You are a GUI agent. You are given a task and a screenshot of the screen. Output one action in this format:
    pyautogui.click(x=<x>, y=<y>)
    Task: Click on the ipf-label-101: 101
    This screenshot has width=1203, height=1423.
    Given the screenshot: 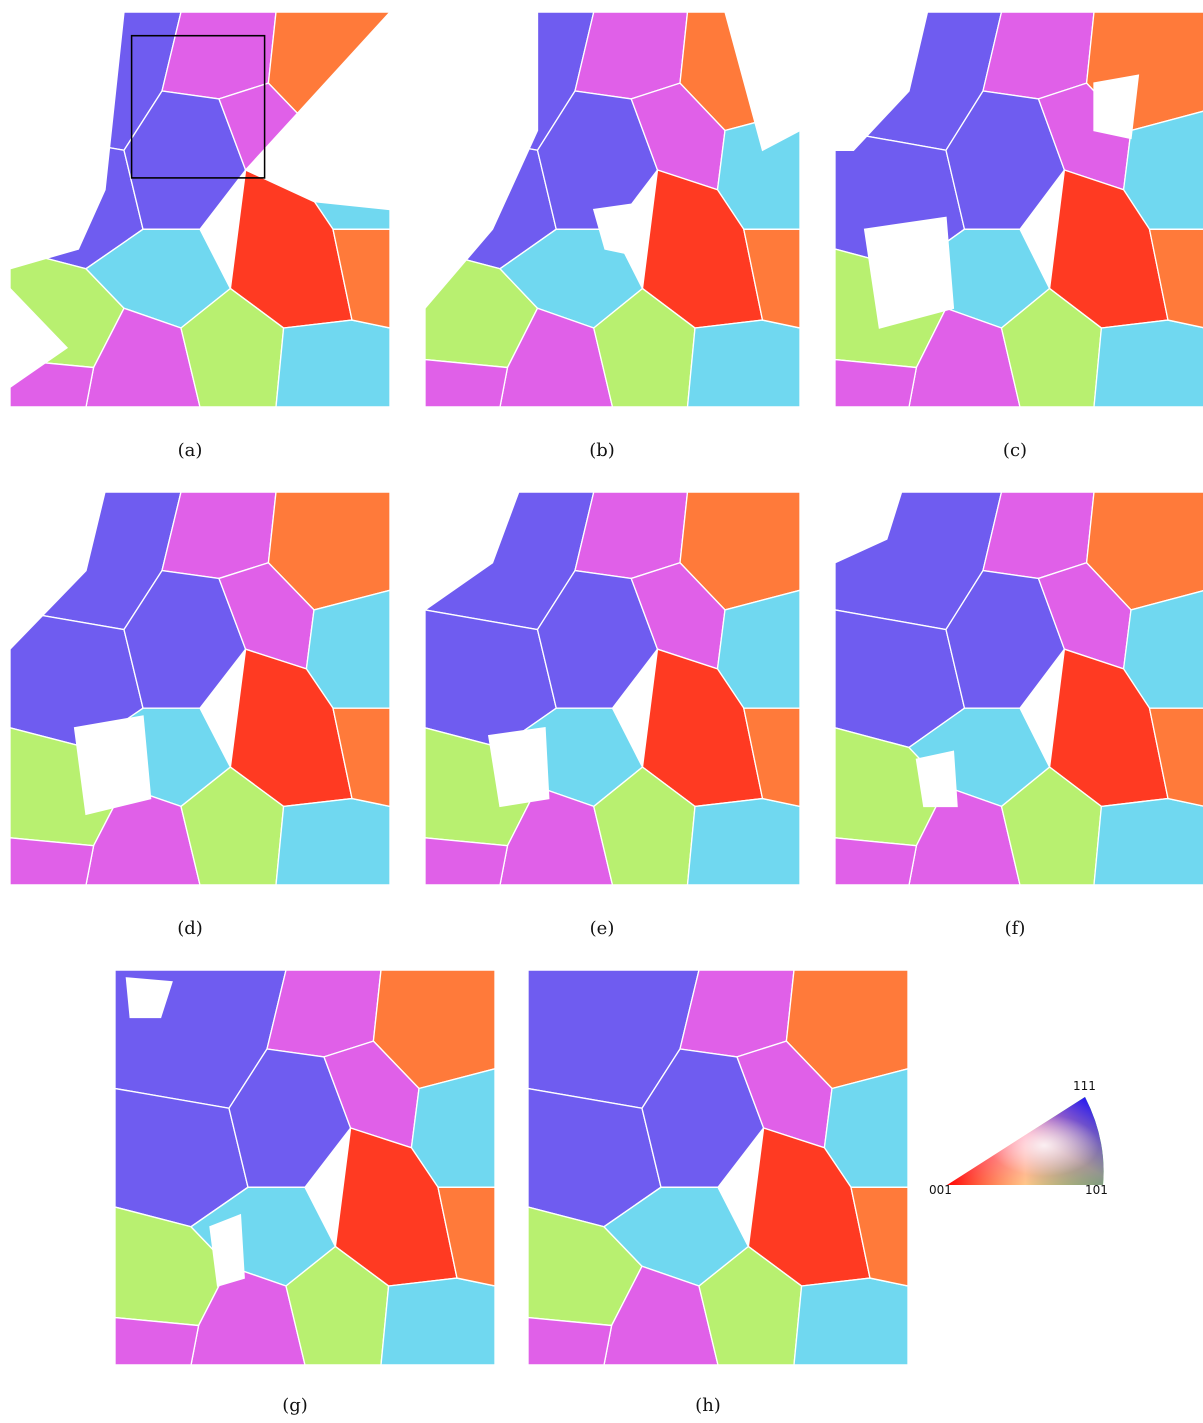 What is the action you would take?
    pyautogui.click(x=1096, y=1190)
    